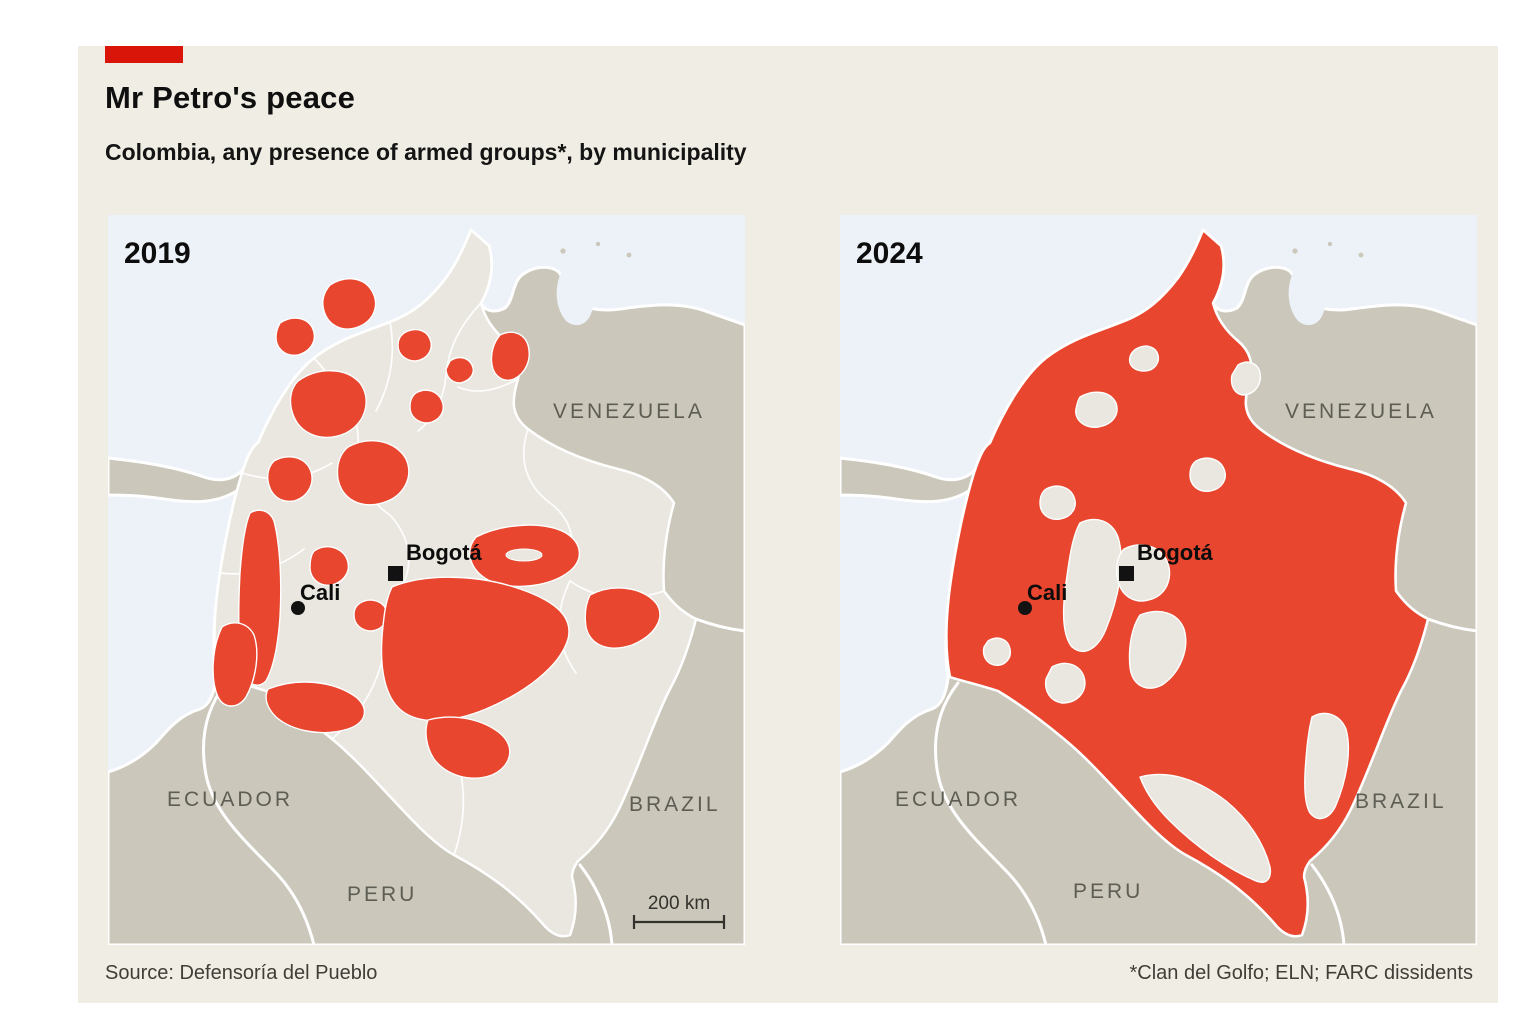 The height and width of the screenshot is (1022, 1516). What do you see at coordinates (679, 903) in the screenshot?
I see `scale-bar-label: 200 km` at bounding box center [679, 903].